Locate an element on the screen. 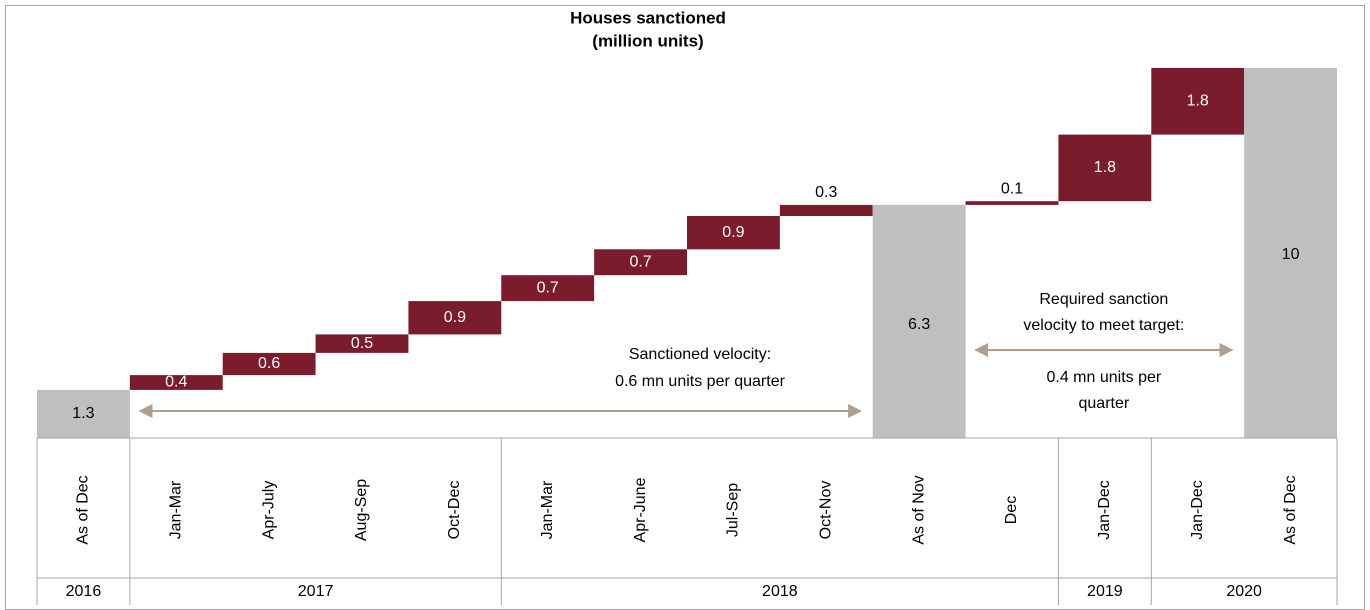 This screenshot has height=610, width=1370. x-tick-label: Apr-June is located at coordinates (640, 509).